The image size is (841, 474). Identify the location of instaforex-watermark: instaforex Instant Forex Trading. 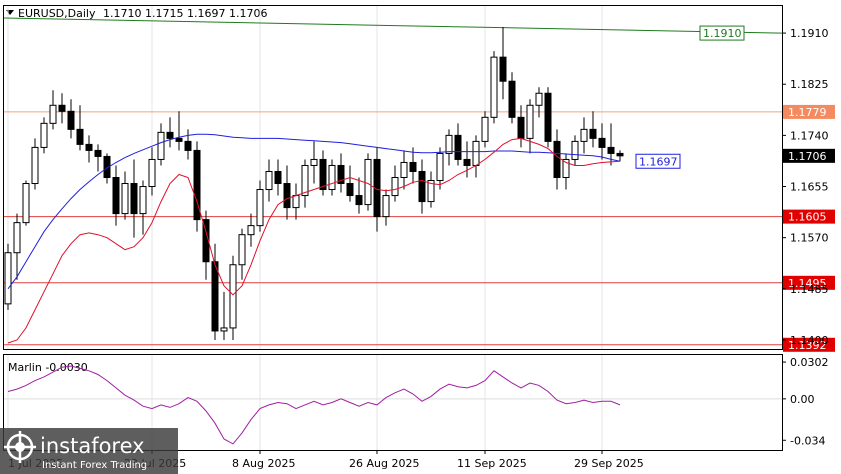
(89, 451).